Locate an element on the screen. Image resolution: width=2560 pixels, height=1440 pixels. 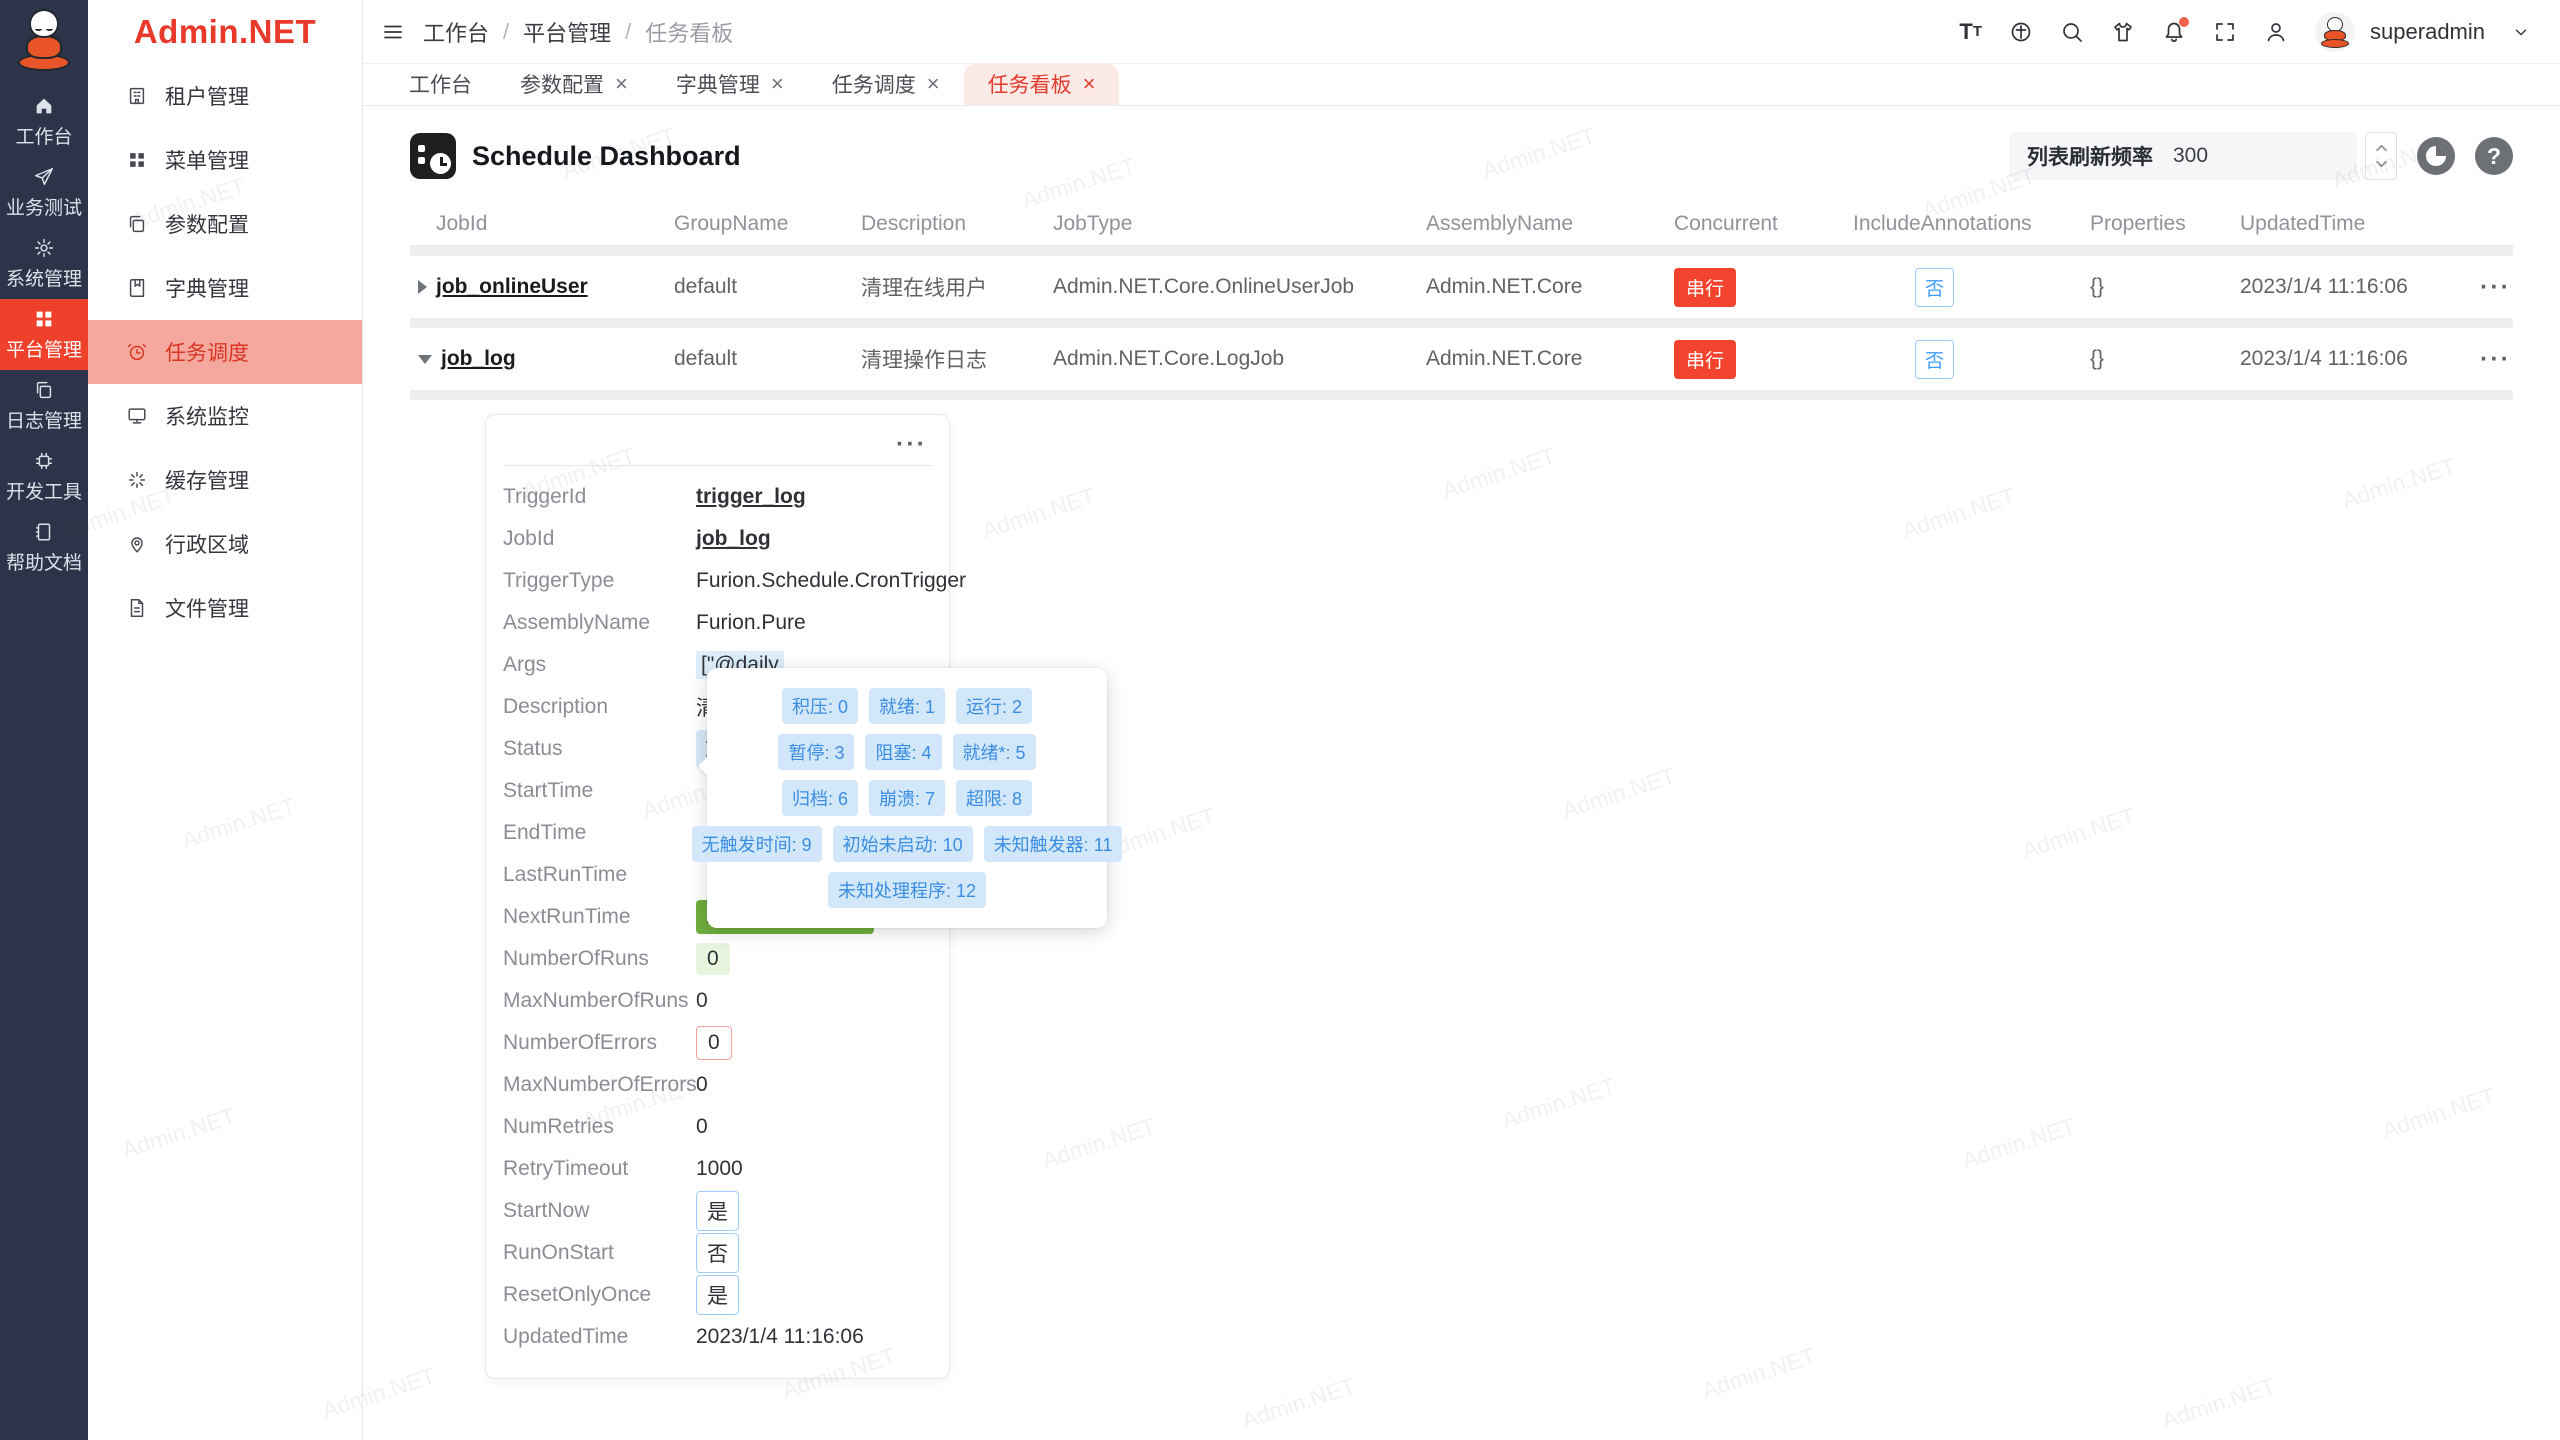
status-legend-badge: 超限: 8 is located at coordinates (994, 798).